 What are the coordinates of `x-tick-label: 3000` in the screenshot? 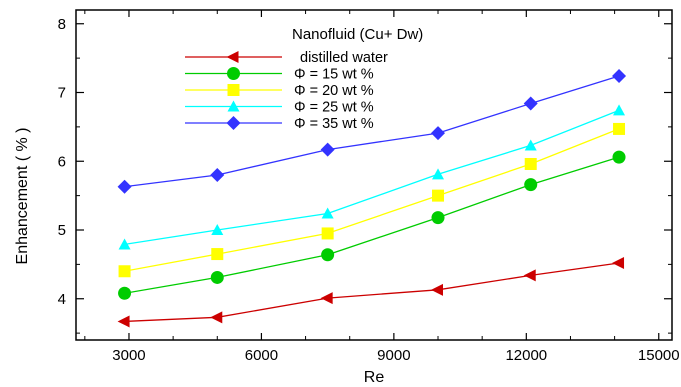 It's located at (128, 355).